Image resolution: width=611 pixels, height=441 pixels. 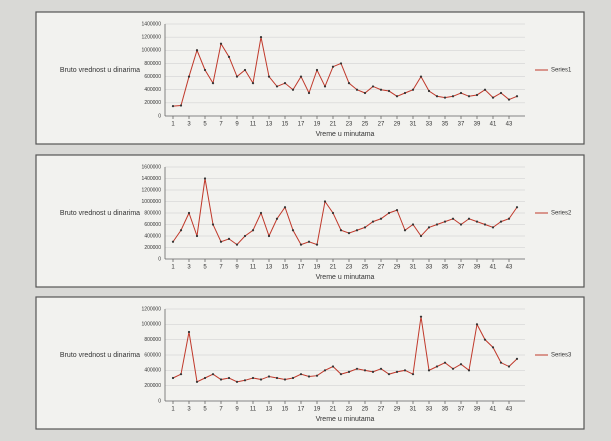 What do you see at coordinates (493, 125) in the screenshot?
I see `x-tick-label: 41` at bounding box center [493, 125].